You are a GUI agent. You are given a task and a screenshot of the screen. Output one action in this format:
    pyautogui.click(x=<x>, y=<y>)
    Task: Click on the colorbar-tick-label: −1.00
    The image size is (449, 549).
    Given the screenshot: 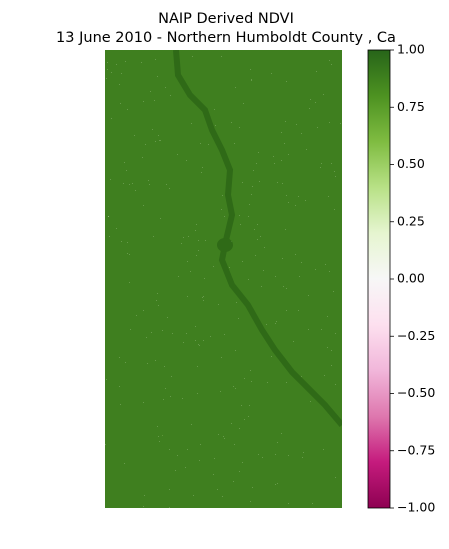 What is the action you would take?
    pyautogui.click(x=416, y=507)
    